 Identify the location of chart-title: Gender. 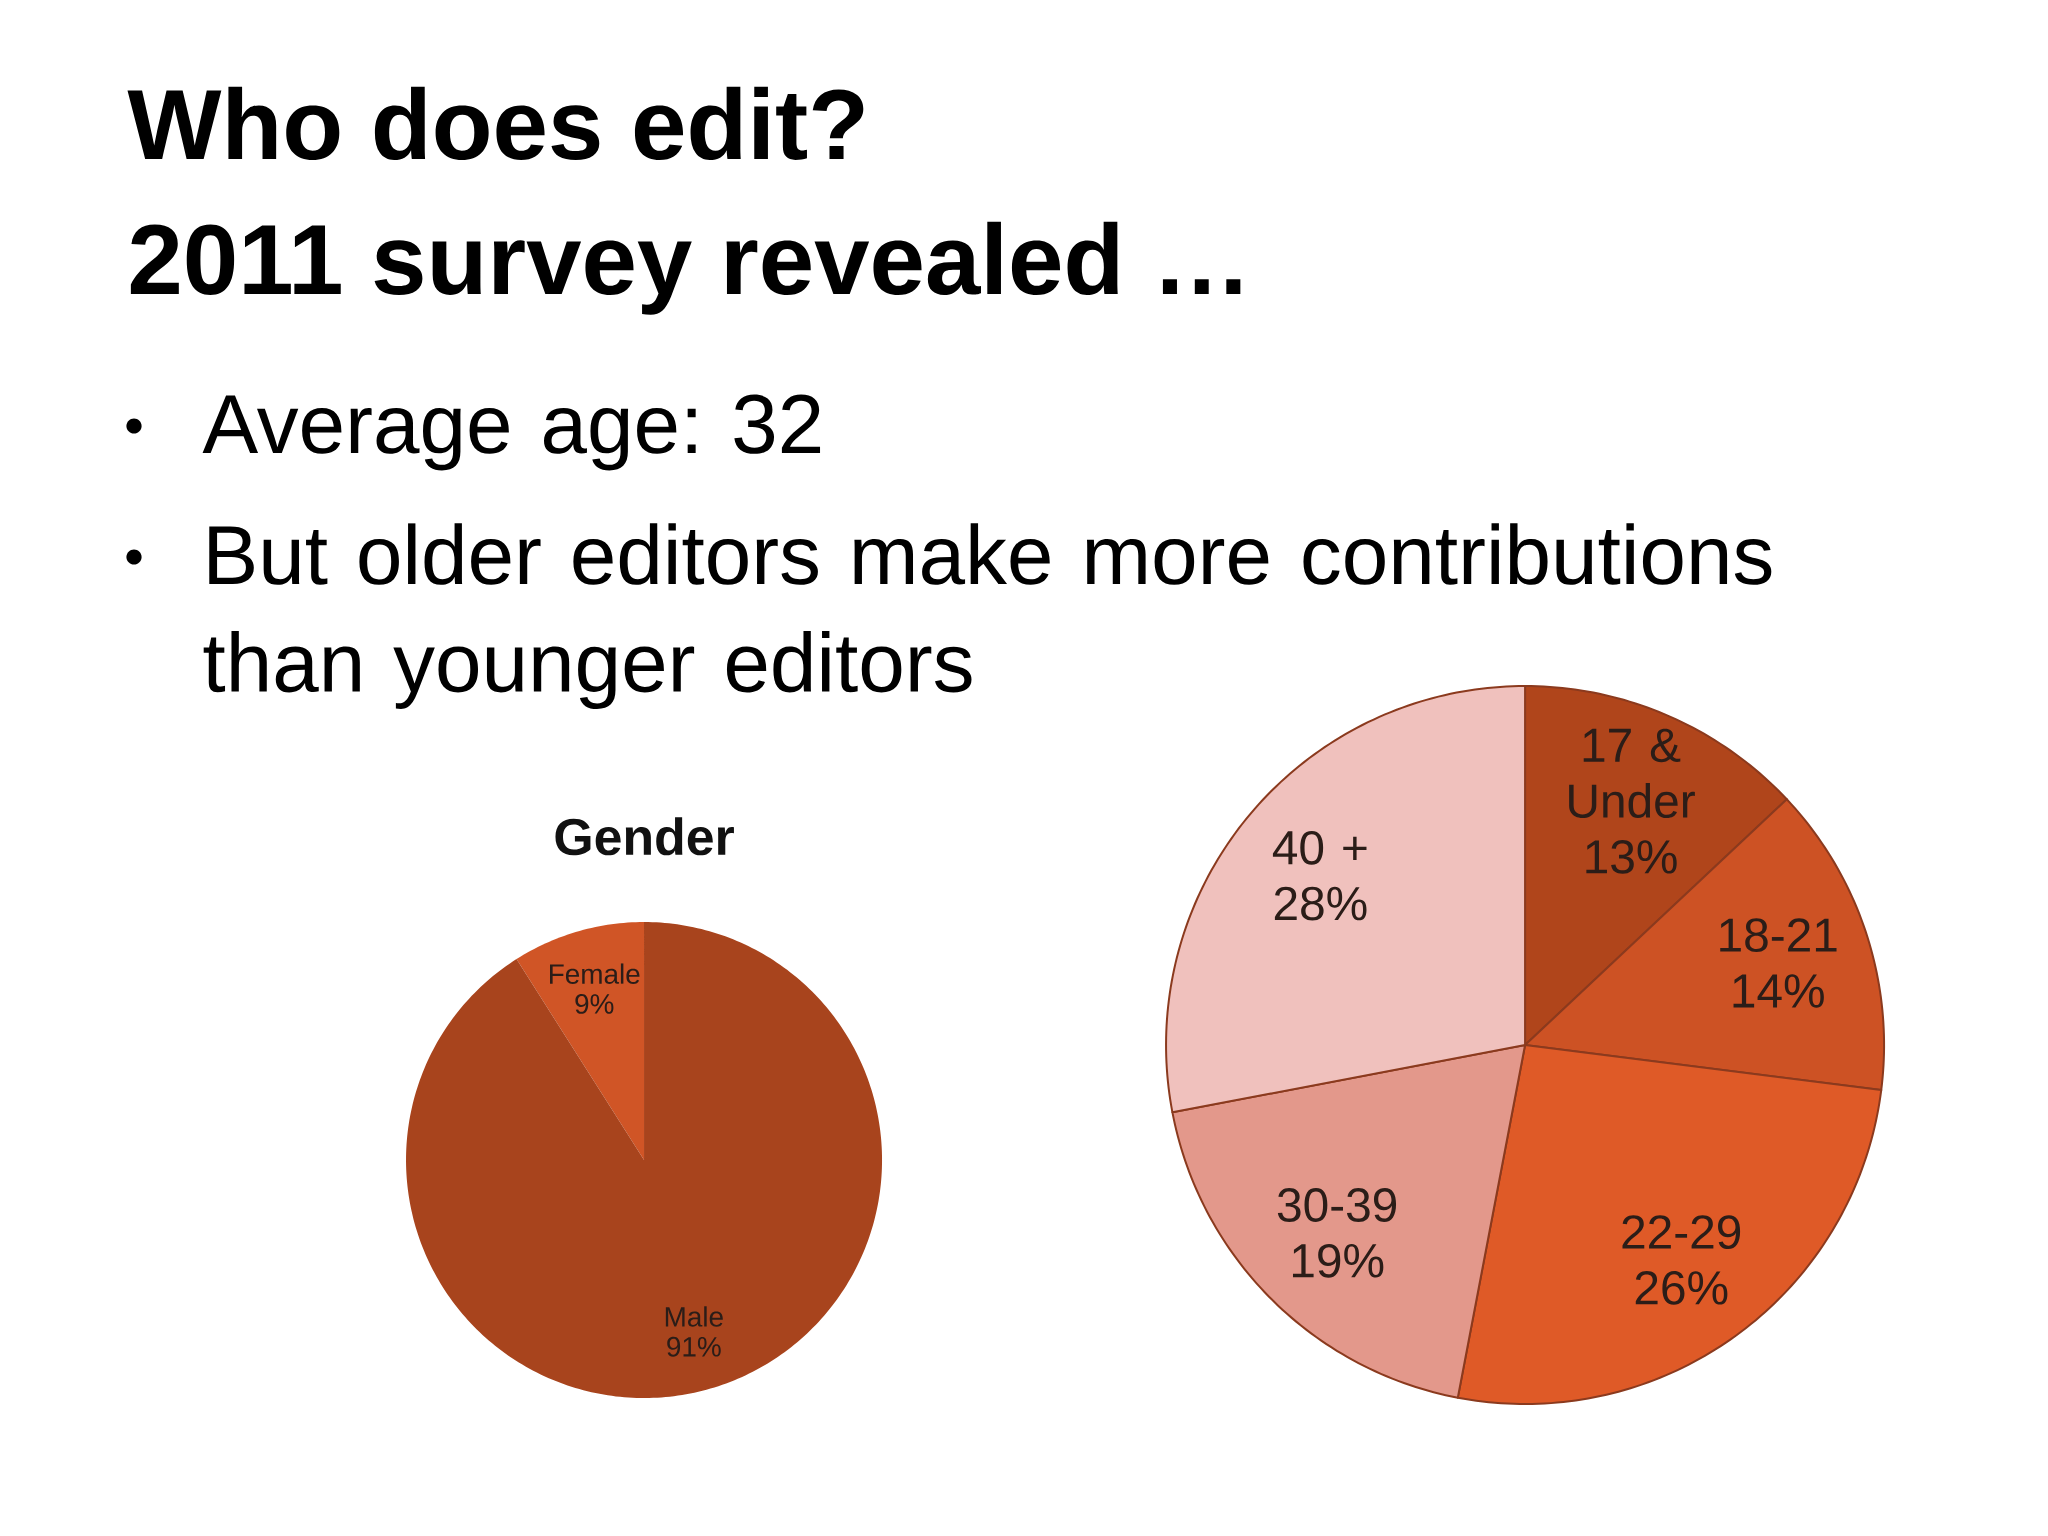
(644, 836).